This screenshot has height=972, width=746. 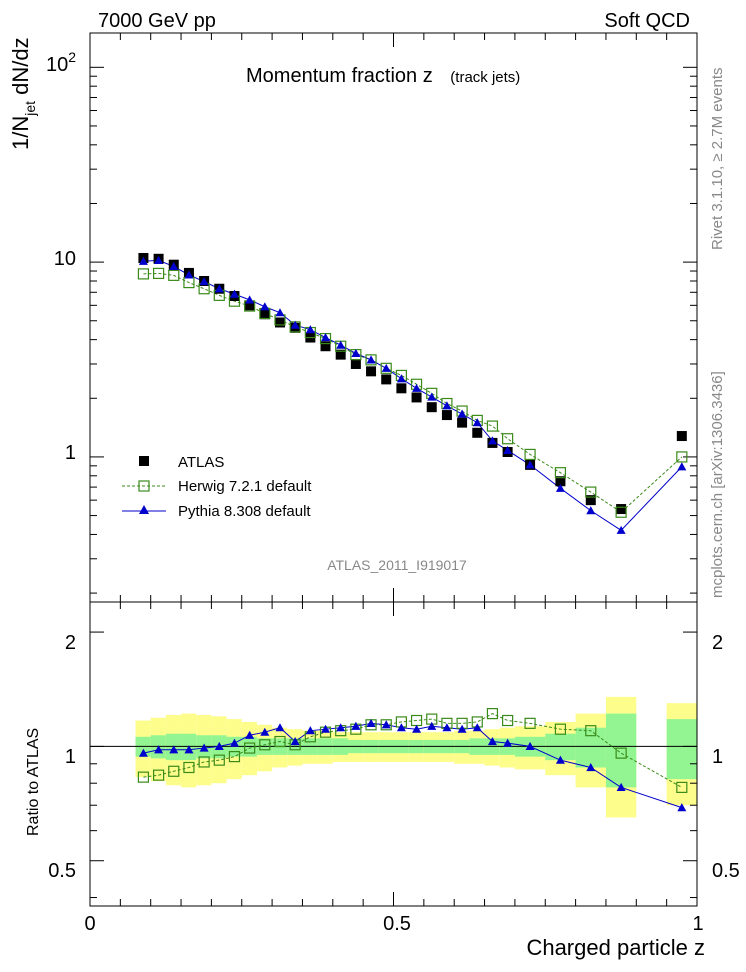 I want to click on ratio-y-tick-0-5-right: 0.5, so click(x=726, y=871).